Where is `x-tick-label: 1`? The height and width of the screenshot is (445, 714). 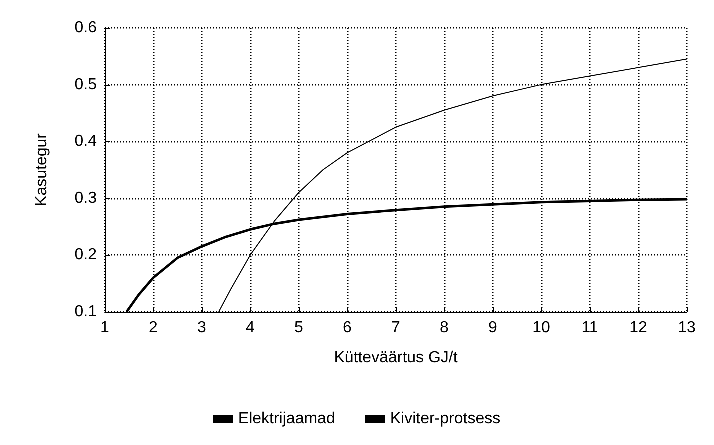
x-tick-label: 1 is located at coordinates (105, 328).